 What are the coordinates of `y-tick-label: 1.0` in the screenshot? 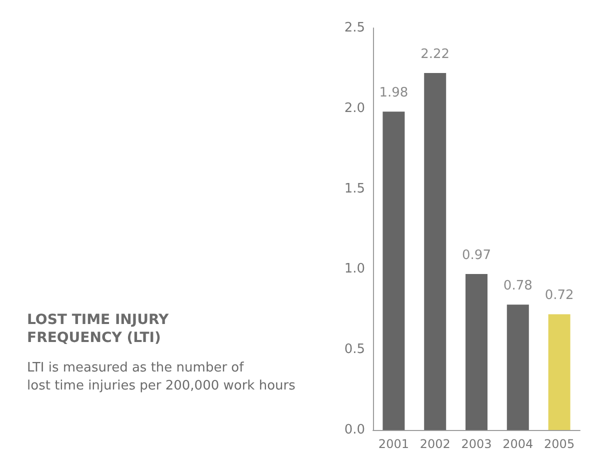 It's located at (354, 269).